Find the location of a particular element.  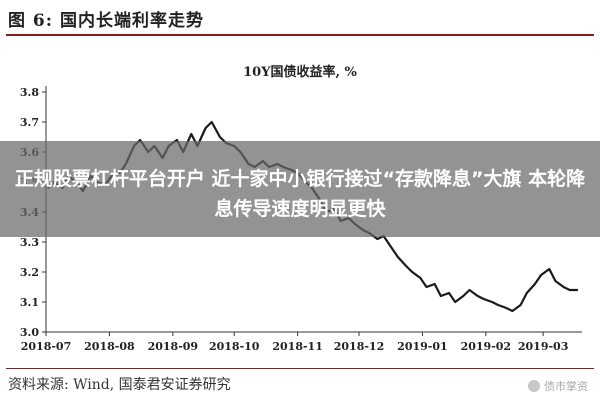

y-tick-label: 3.8 is located at coordinates (29, 92).